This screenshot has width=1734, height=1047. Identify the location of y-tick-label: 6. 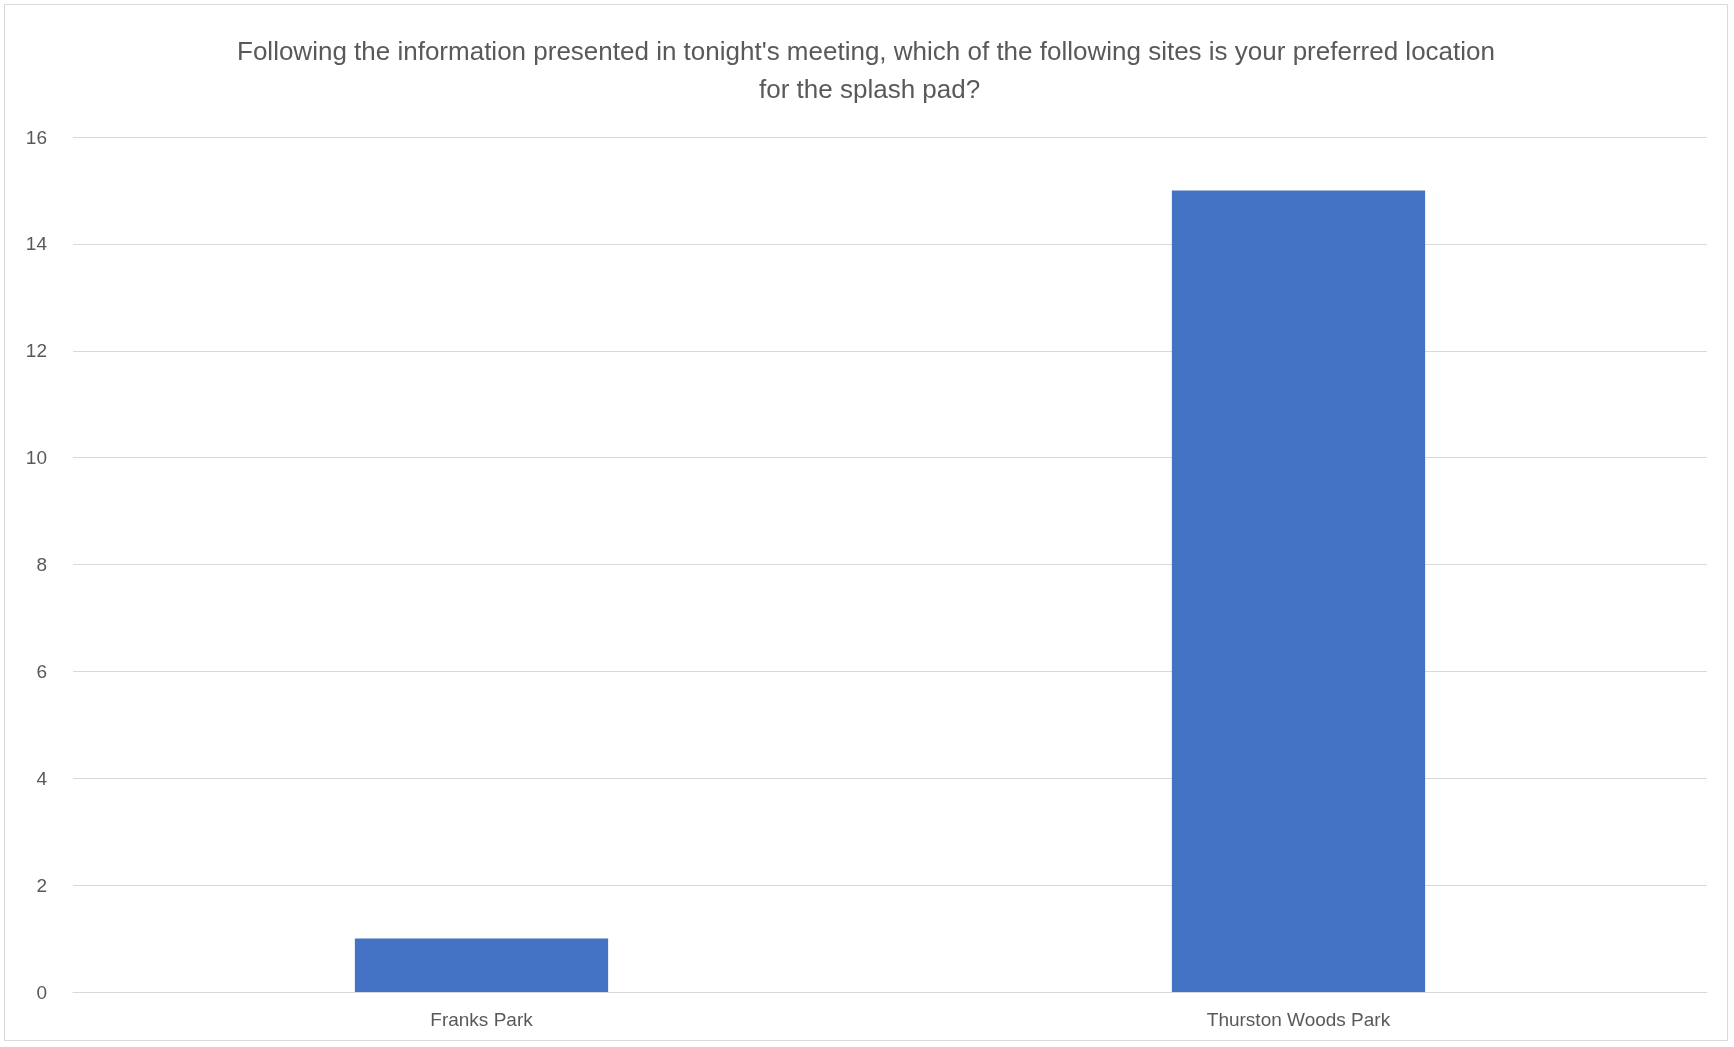
(41, 671).